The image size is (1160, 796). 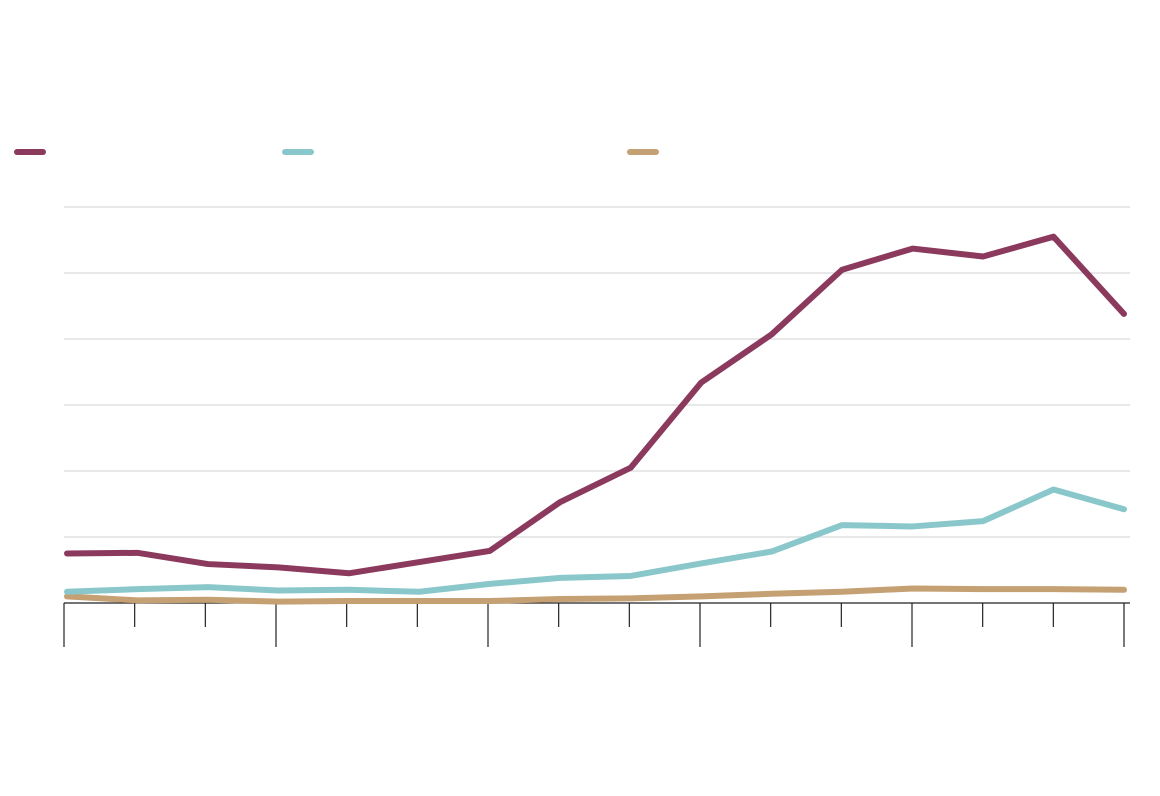 I want to click on x-axis, so click(x=596, y=624).